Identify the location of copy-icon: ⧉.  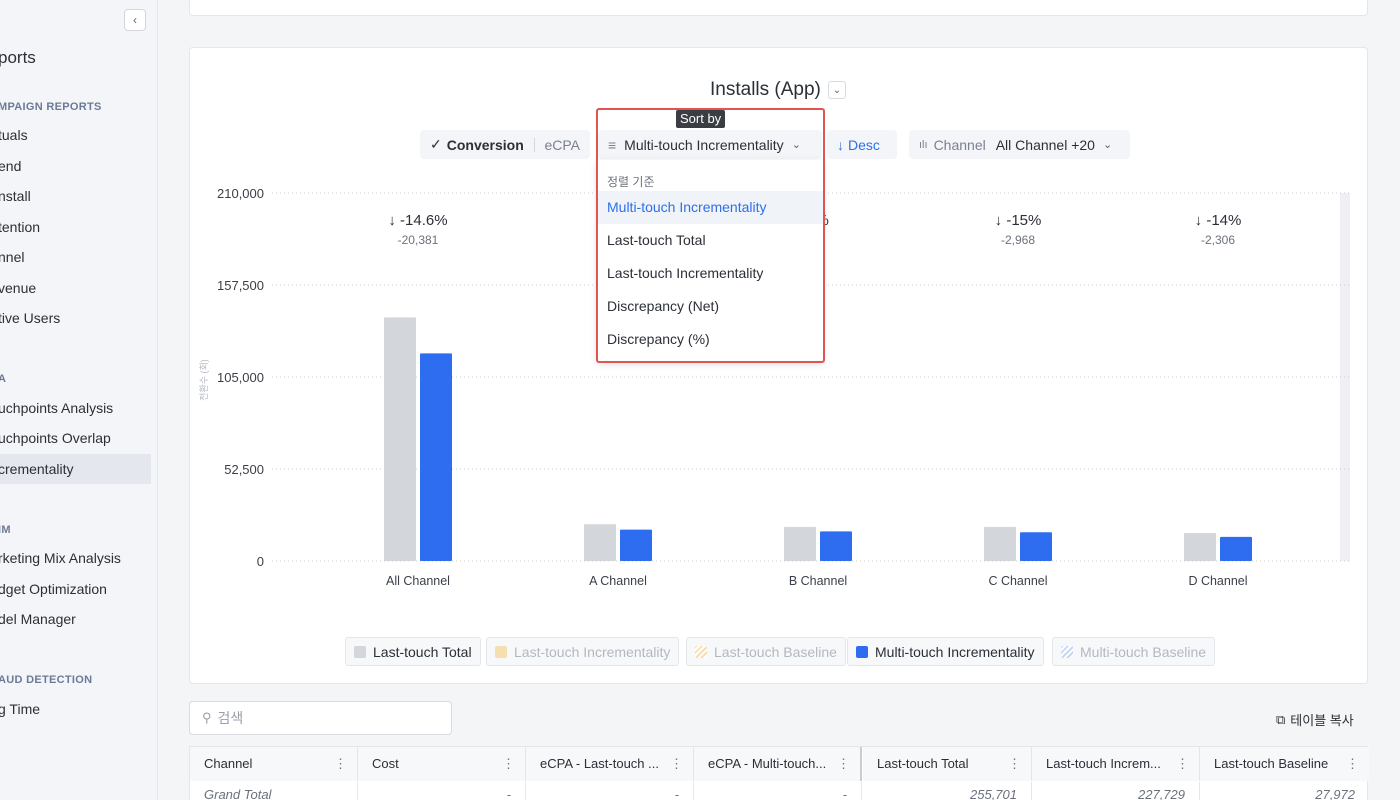
(1281, 719).